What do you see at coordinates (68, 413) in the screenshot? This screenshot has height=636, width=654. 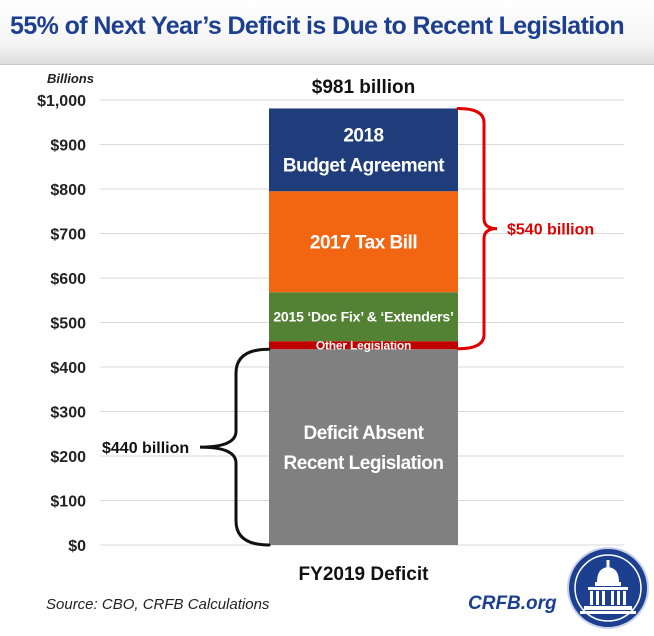 I see `y-tick-label: $300` at bounding box center [68, 413].